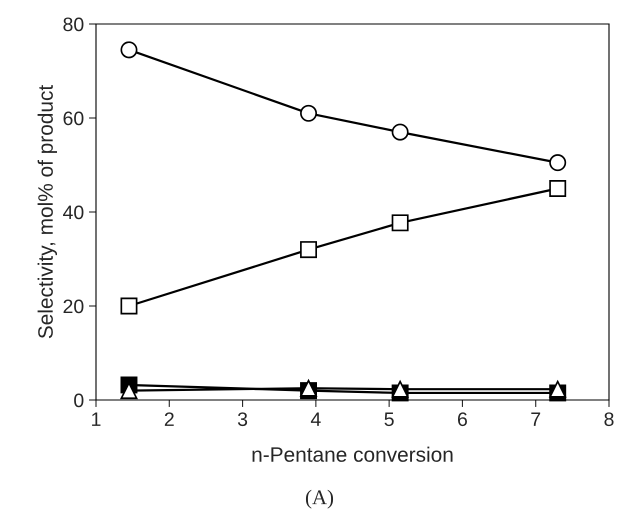 Image resolution: width=639 pixels, height=519 pixels. I want to click on x-tick-label: 3, so click(243, 419).